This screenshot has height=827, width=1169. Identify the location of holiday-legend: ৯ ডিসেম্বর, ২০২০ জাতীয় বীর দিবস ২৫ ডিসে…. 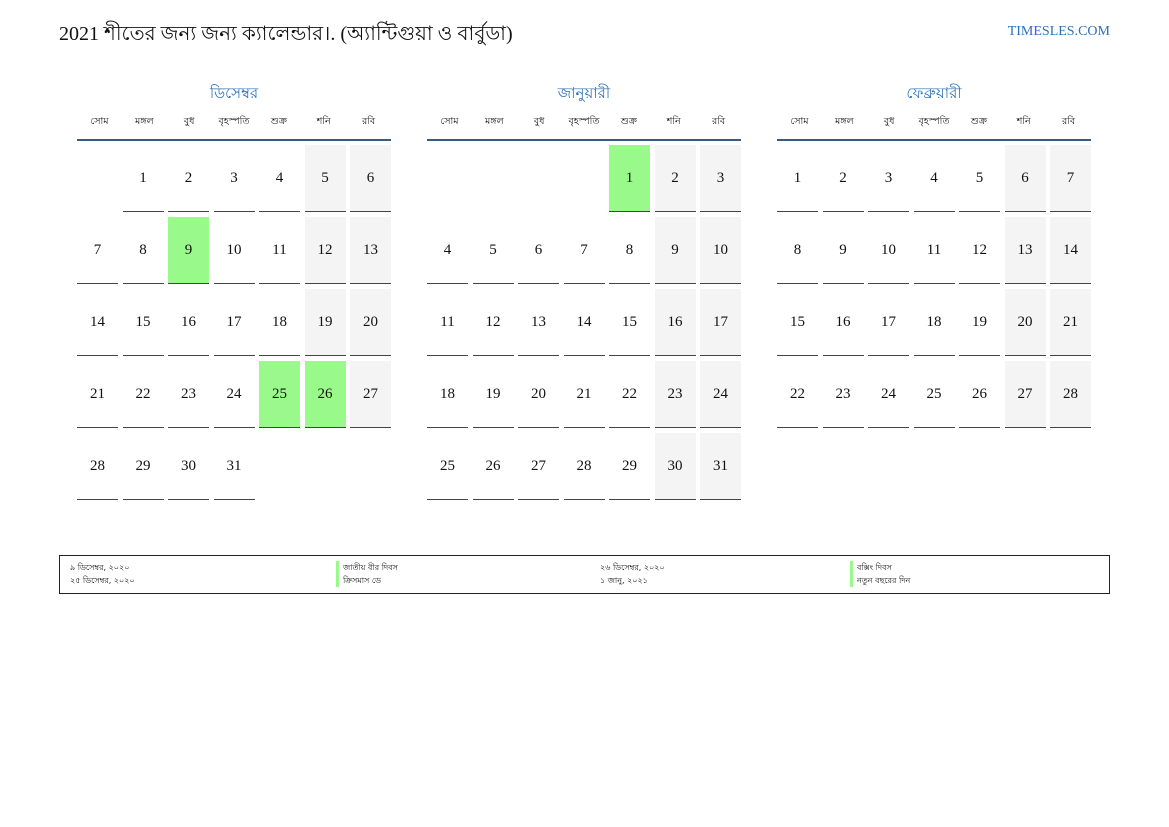
(584, 574).